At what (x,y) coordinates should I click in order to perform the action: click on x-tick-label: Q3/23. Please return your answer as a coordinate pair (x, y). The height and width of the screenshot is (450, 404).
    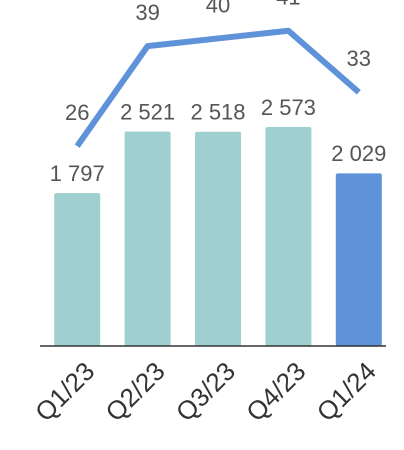
    Looking at the image, I should click on (205, 391).